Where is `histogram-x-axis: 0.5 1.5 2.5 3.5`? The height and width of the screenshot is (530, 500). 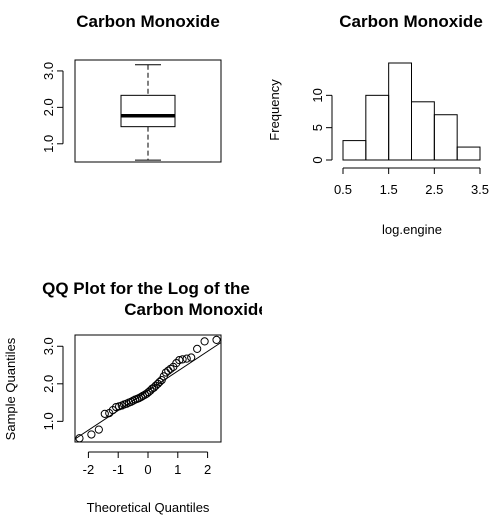 histogram-x-axis: 0.5 1.5 2.5 3.5 is located at coordinates (411, 182).